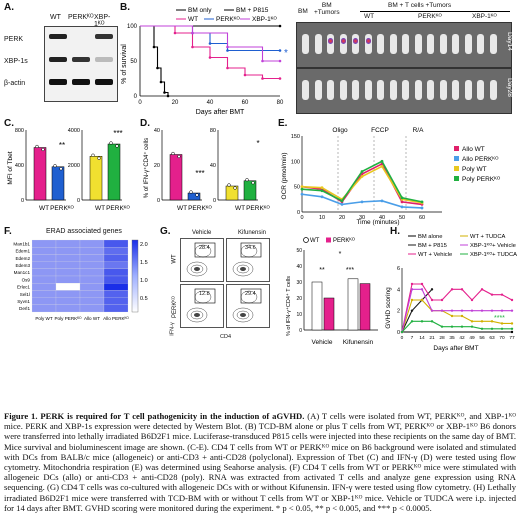 The height and width of the screenshot is (513, 520). Describe the element at coordinates (442, 338) in the screenshot. I see `h-xtick-label: 28` at that location.